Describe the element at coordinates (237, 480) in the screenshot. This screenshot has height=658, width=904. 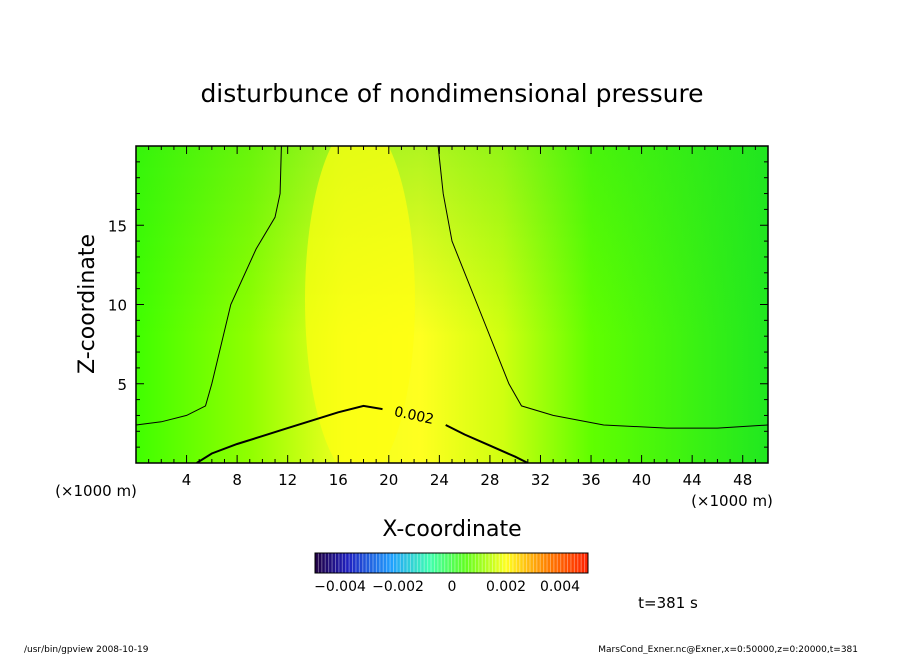
I see `x-tick-label: 8` at that location.